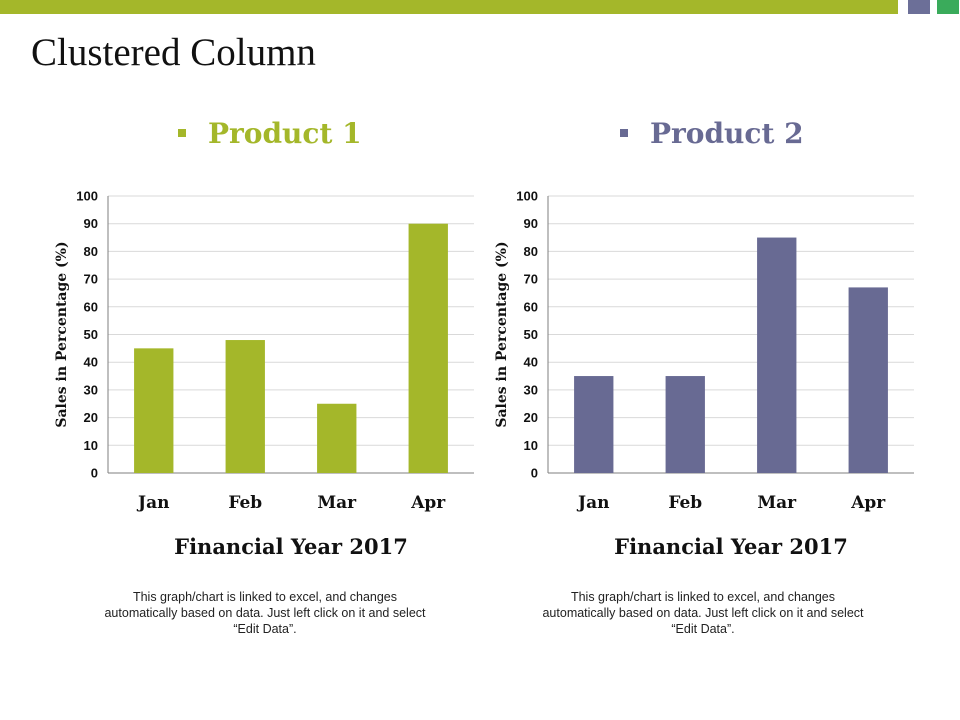 The image size is (960, 720). Describe the element at coordinates (919, 7) in the screenshot. I see `accent-square-purple` at that location.